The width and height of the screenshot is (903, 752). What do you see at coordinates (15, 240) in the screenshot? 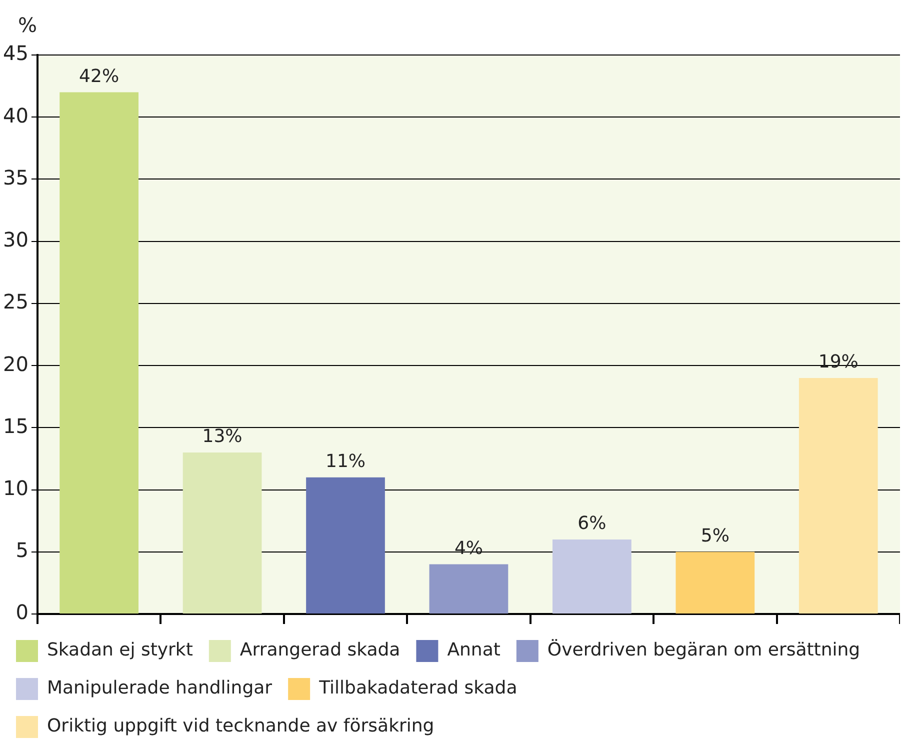
I see `y-tick-label: 30` at bounding box center [15, 240].